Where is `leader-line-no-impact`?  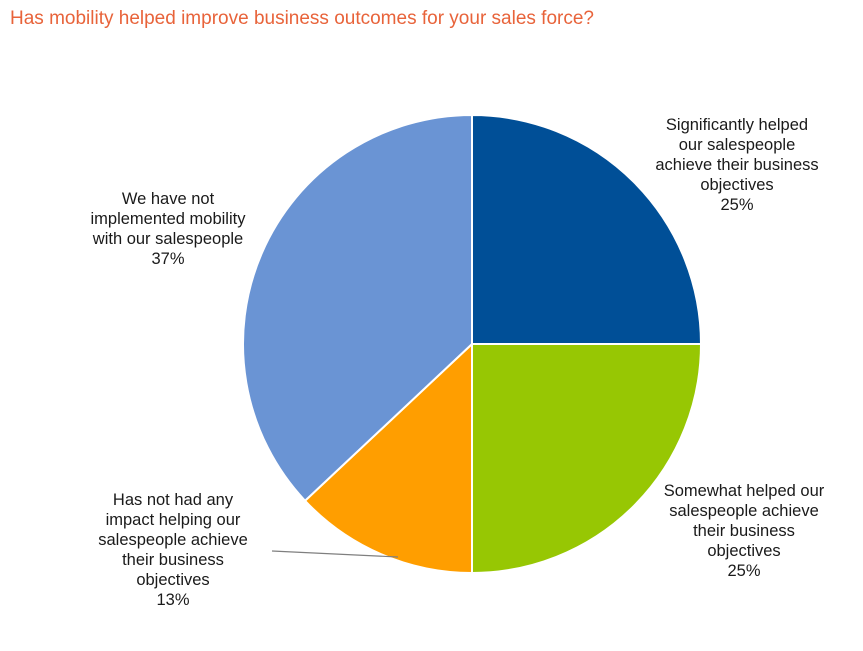
leader-line-no-impact is located at coordinates (335, 554).